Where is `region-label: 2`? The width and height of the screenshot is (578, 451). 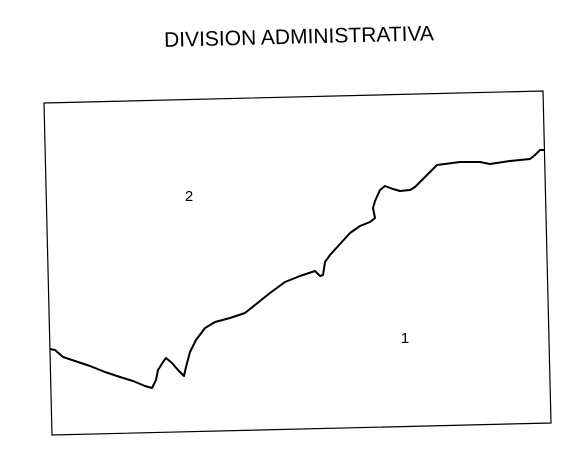
region-label: 2 is located at coordinates (189, 196).